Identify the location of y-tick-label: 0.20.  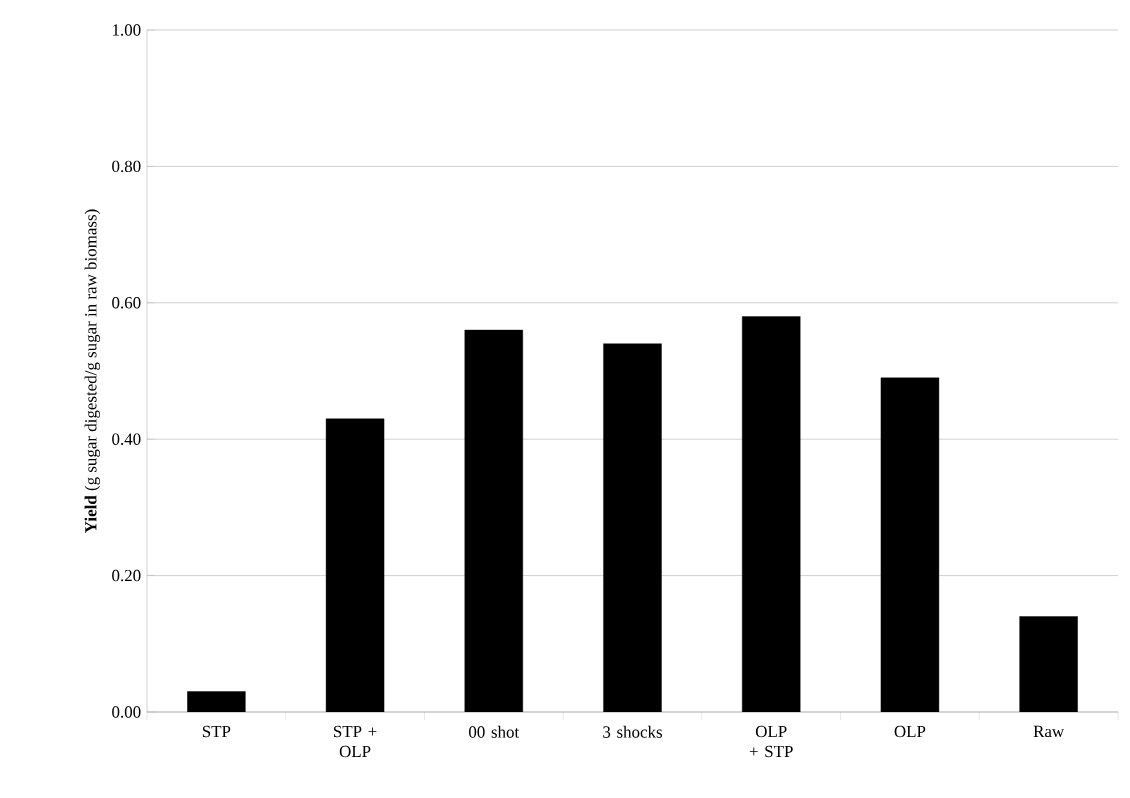
(126, 575).